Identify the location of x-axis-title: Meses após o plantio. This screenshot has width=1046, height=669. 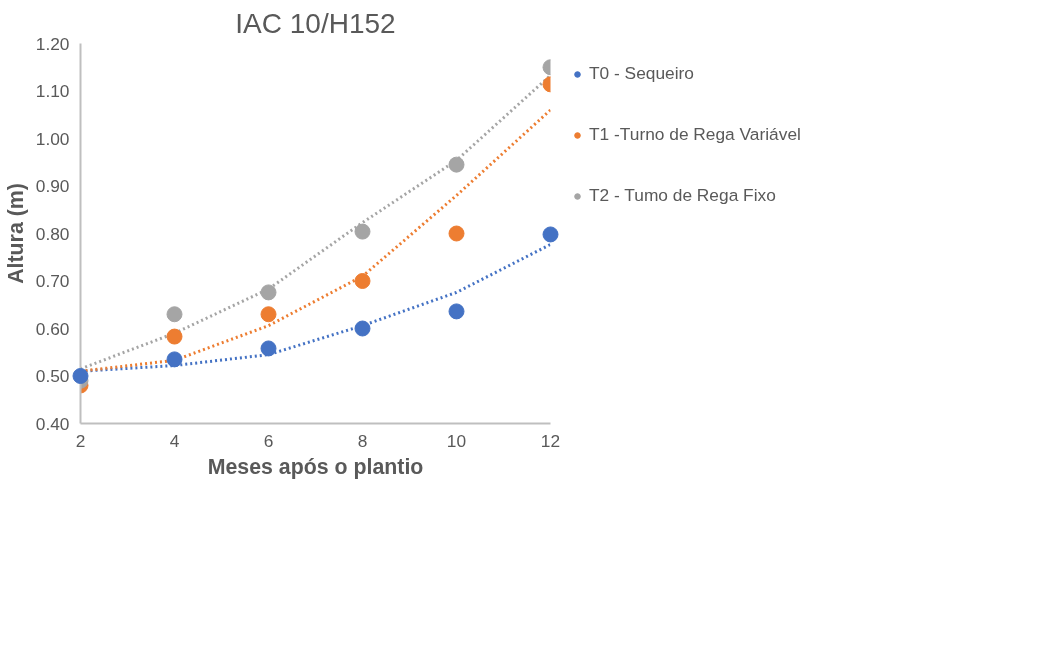
(315, 466).